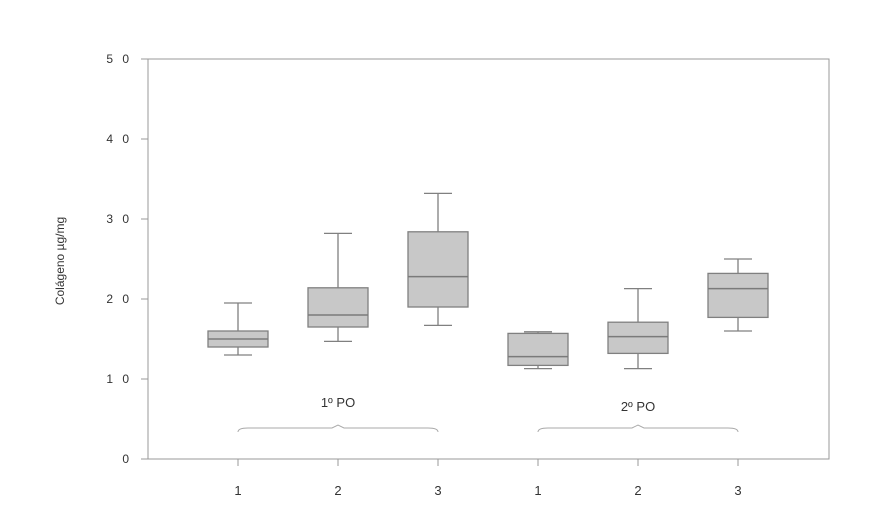 The height and width of the screenshot is (514, 875). I want to click on group-label: 1º PO, so click(338, 402).